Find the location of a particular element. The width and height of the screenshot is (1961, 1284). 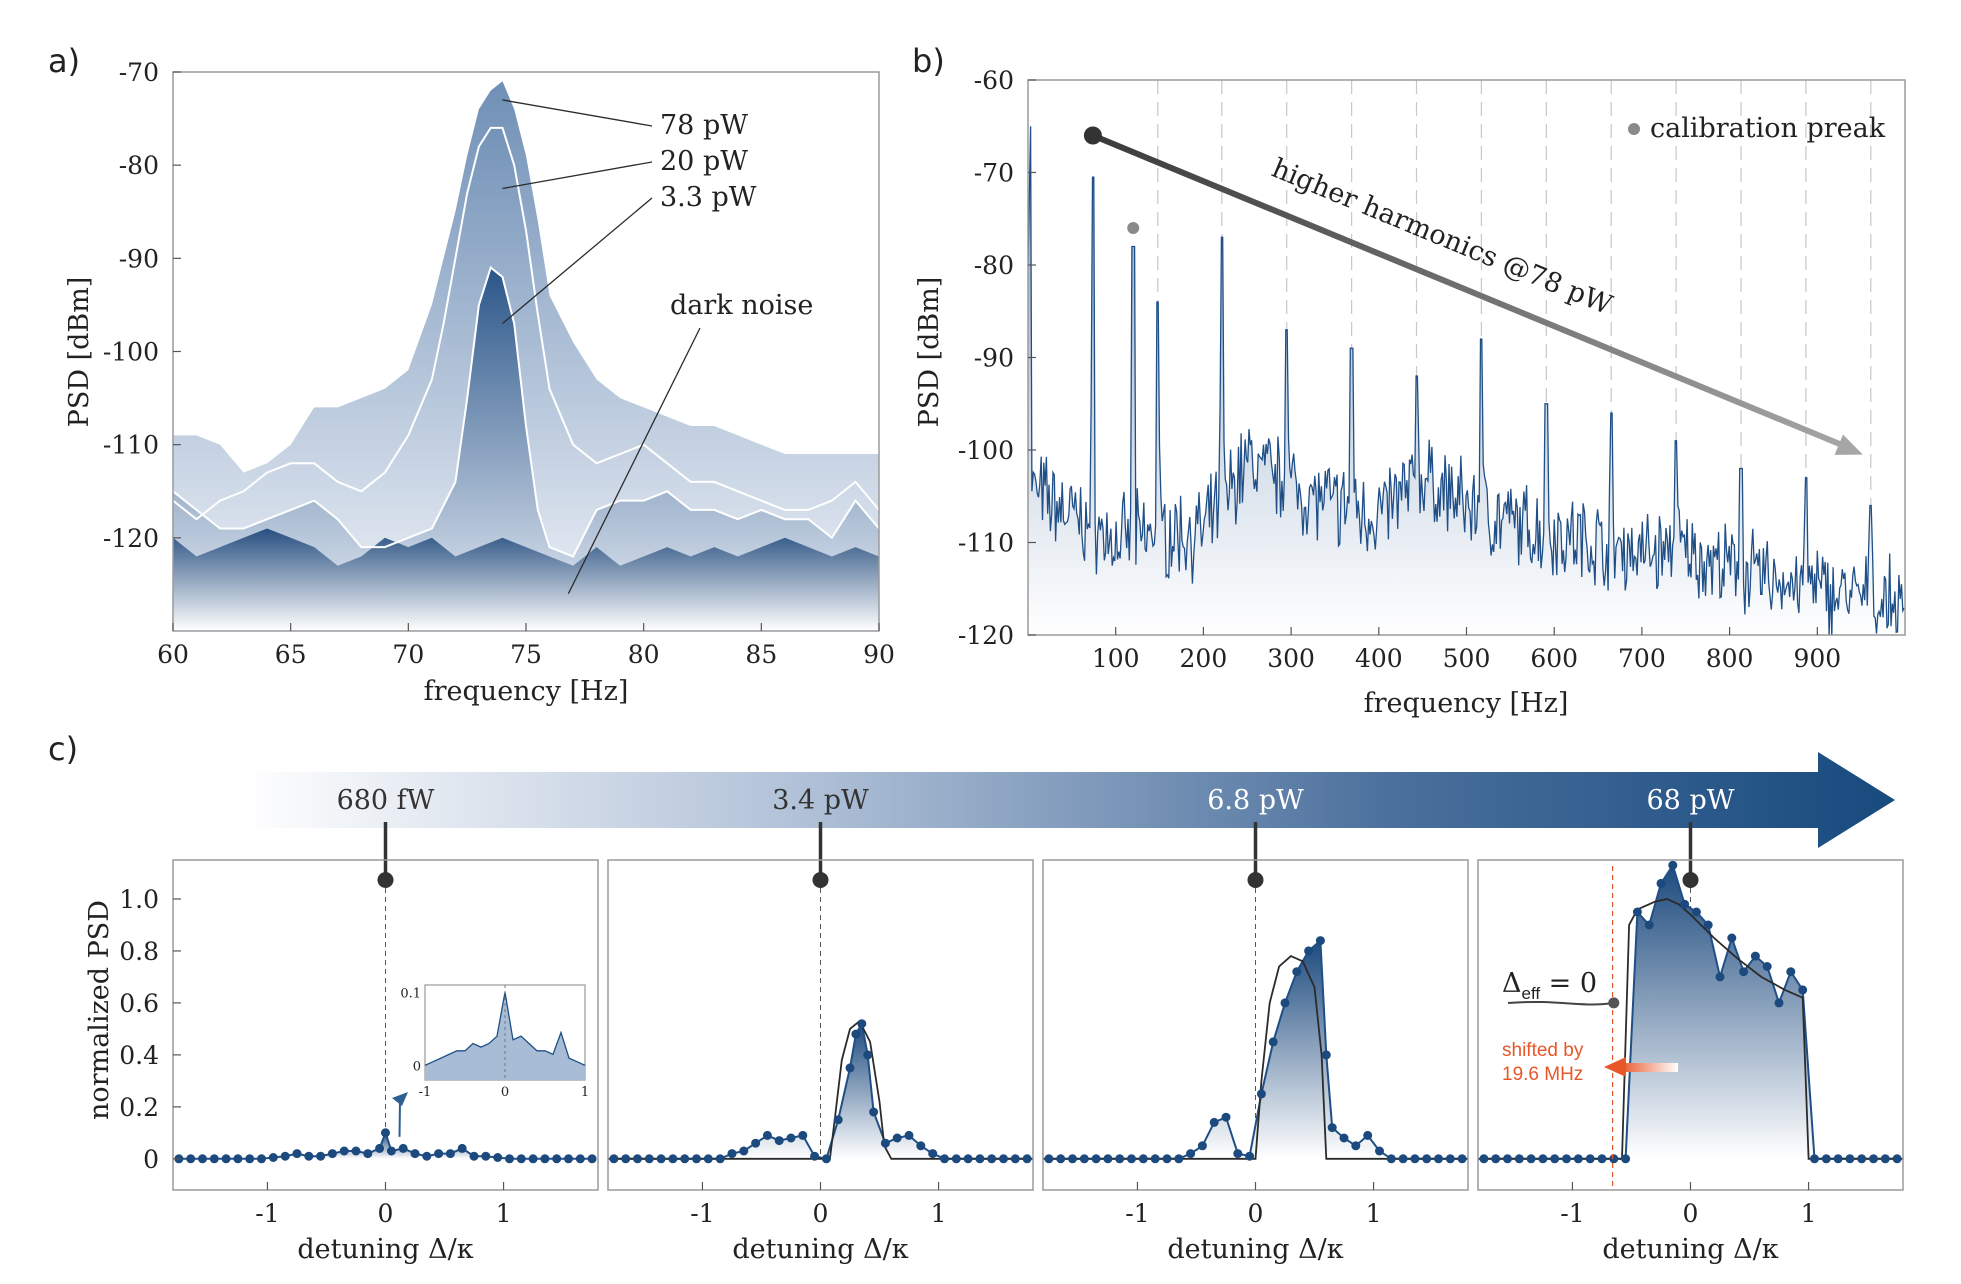

panel-a-ytick-label: -120 is located at coordinates (131, 538).